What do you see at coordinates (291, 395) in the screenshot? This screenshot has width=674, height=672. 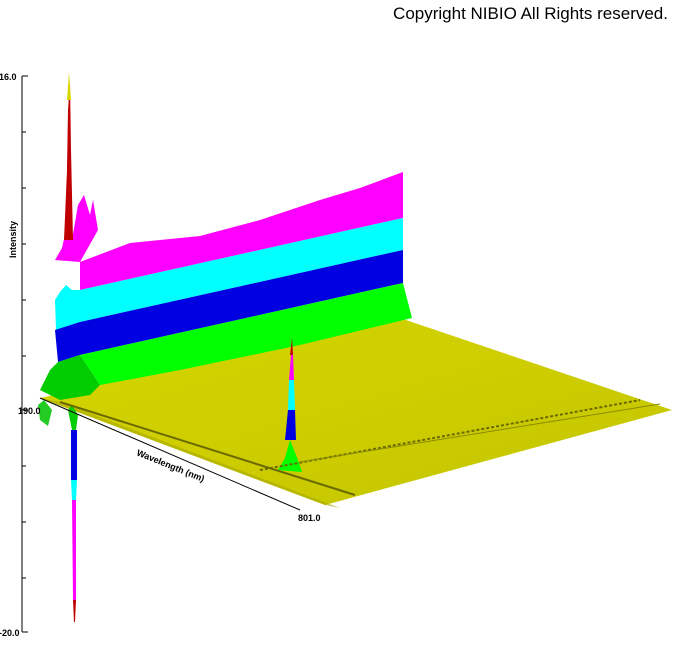 I see `mid-peak-cyan` at bounding box center [291, 395].